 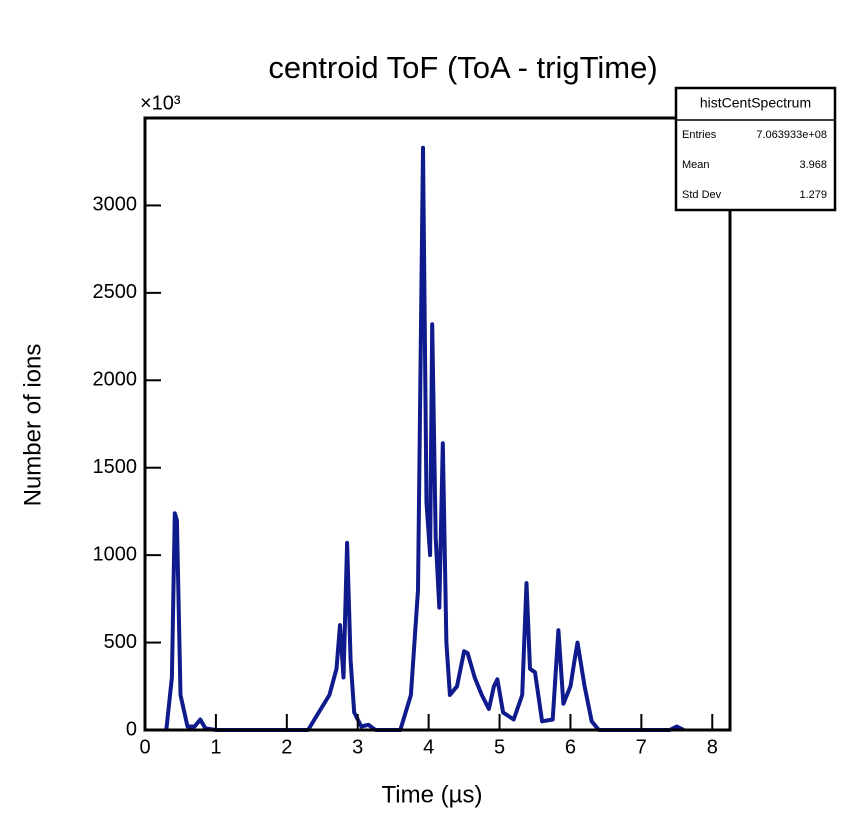 I want to click on chart-title: centroid ToF (ToA - trigTime), so click(x=462, y=67).